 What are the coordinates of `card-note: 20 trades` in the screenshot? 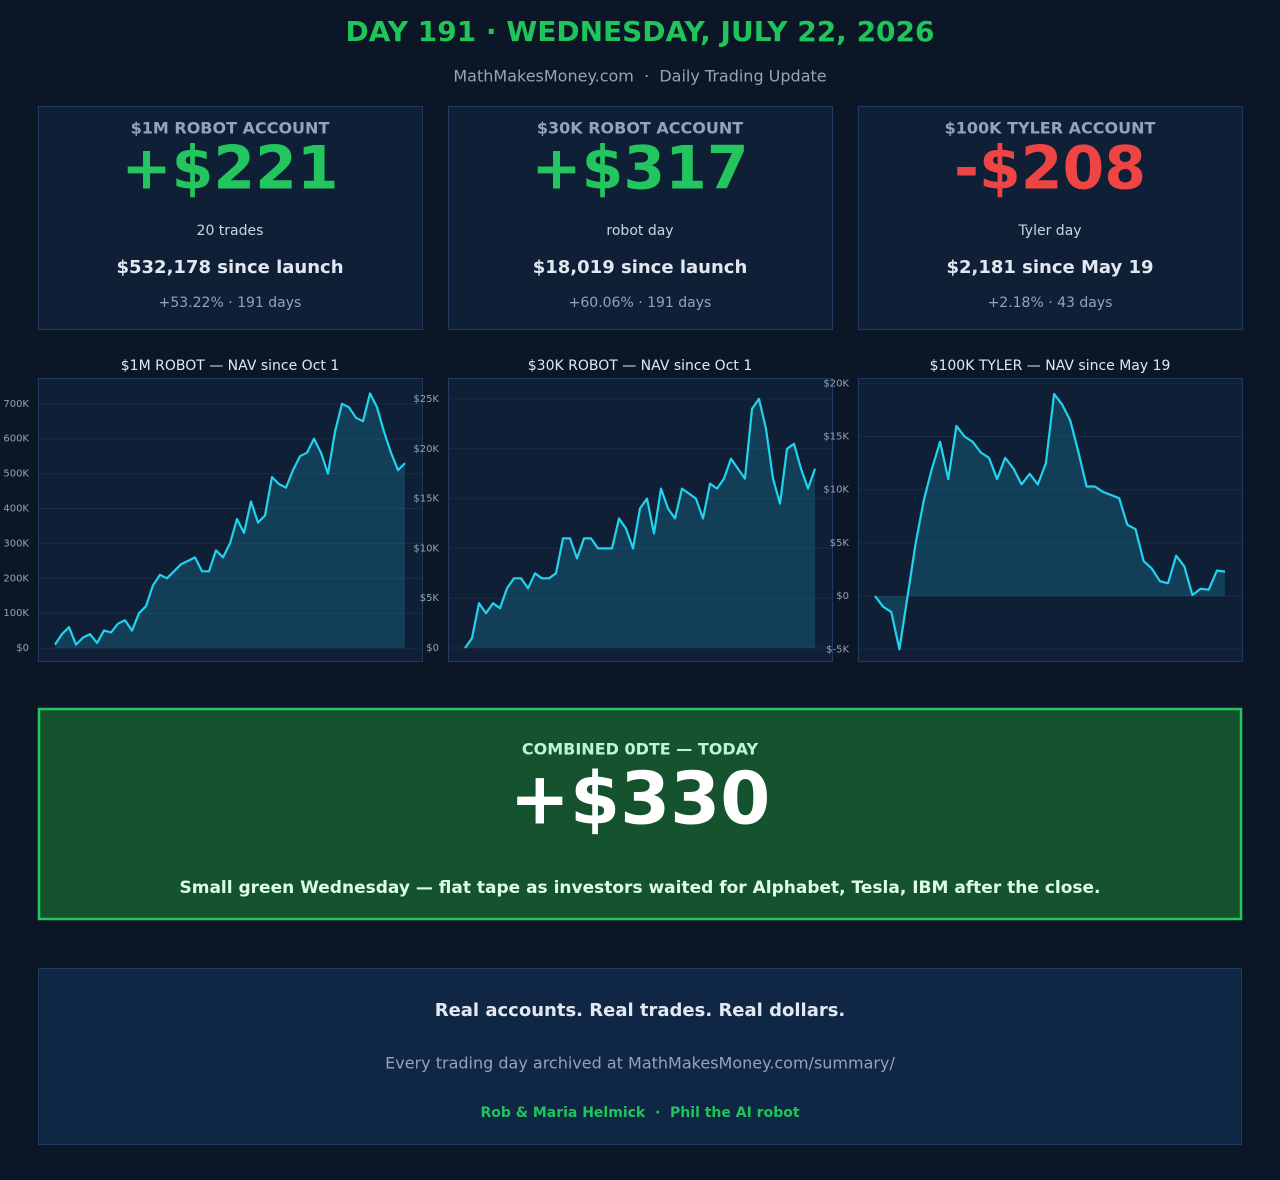 It's located at (230, 231).